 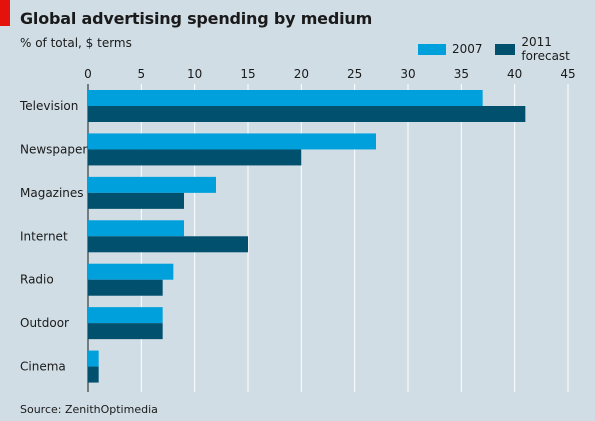 I want to click on chart-title: Global advertising spending by medium, so click(x=196, y=18).